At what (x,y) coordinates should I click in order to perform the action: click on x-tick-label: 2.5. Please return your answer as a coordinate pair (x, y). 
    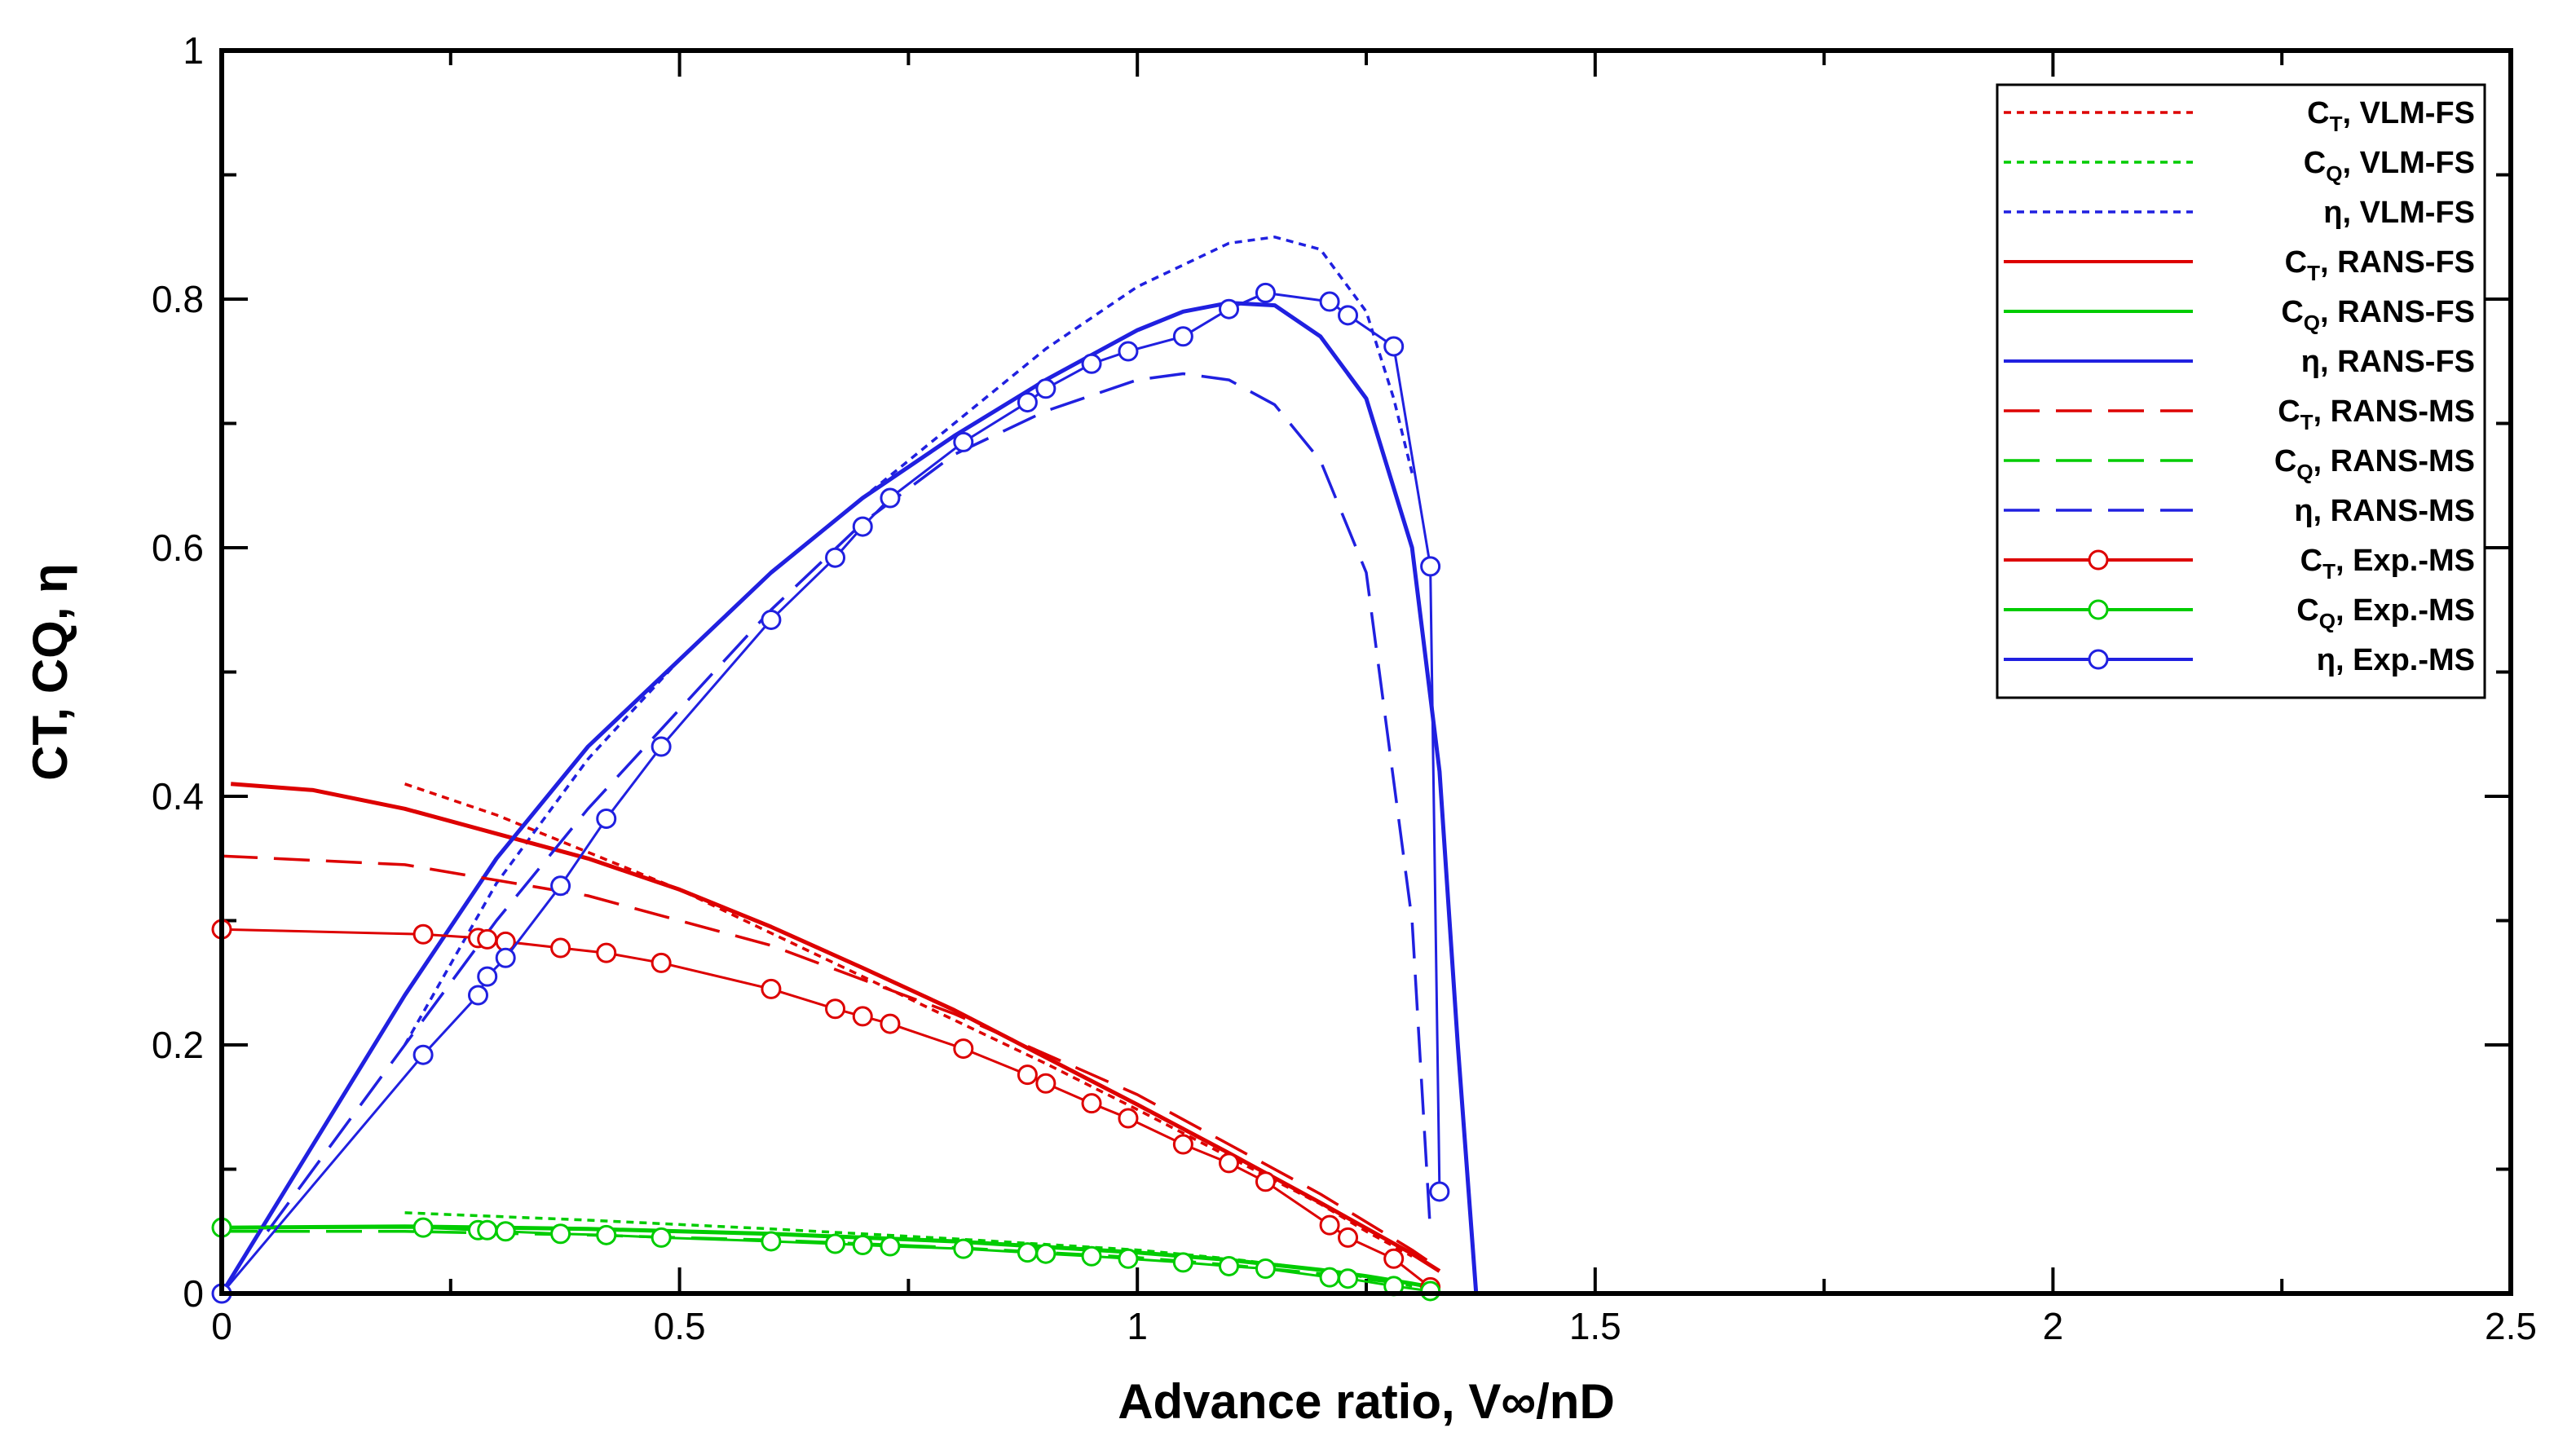
    Looking at the image, I should click on (2511, 1326).